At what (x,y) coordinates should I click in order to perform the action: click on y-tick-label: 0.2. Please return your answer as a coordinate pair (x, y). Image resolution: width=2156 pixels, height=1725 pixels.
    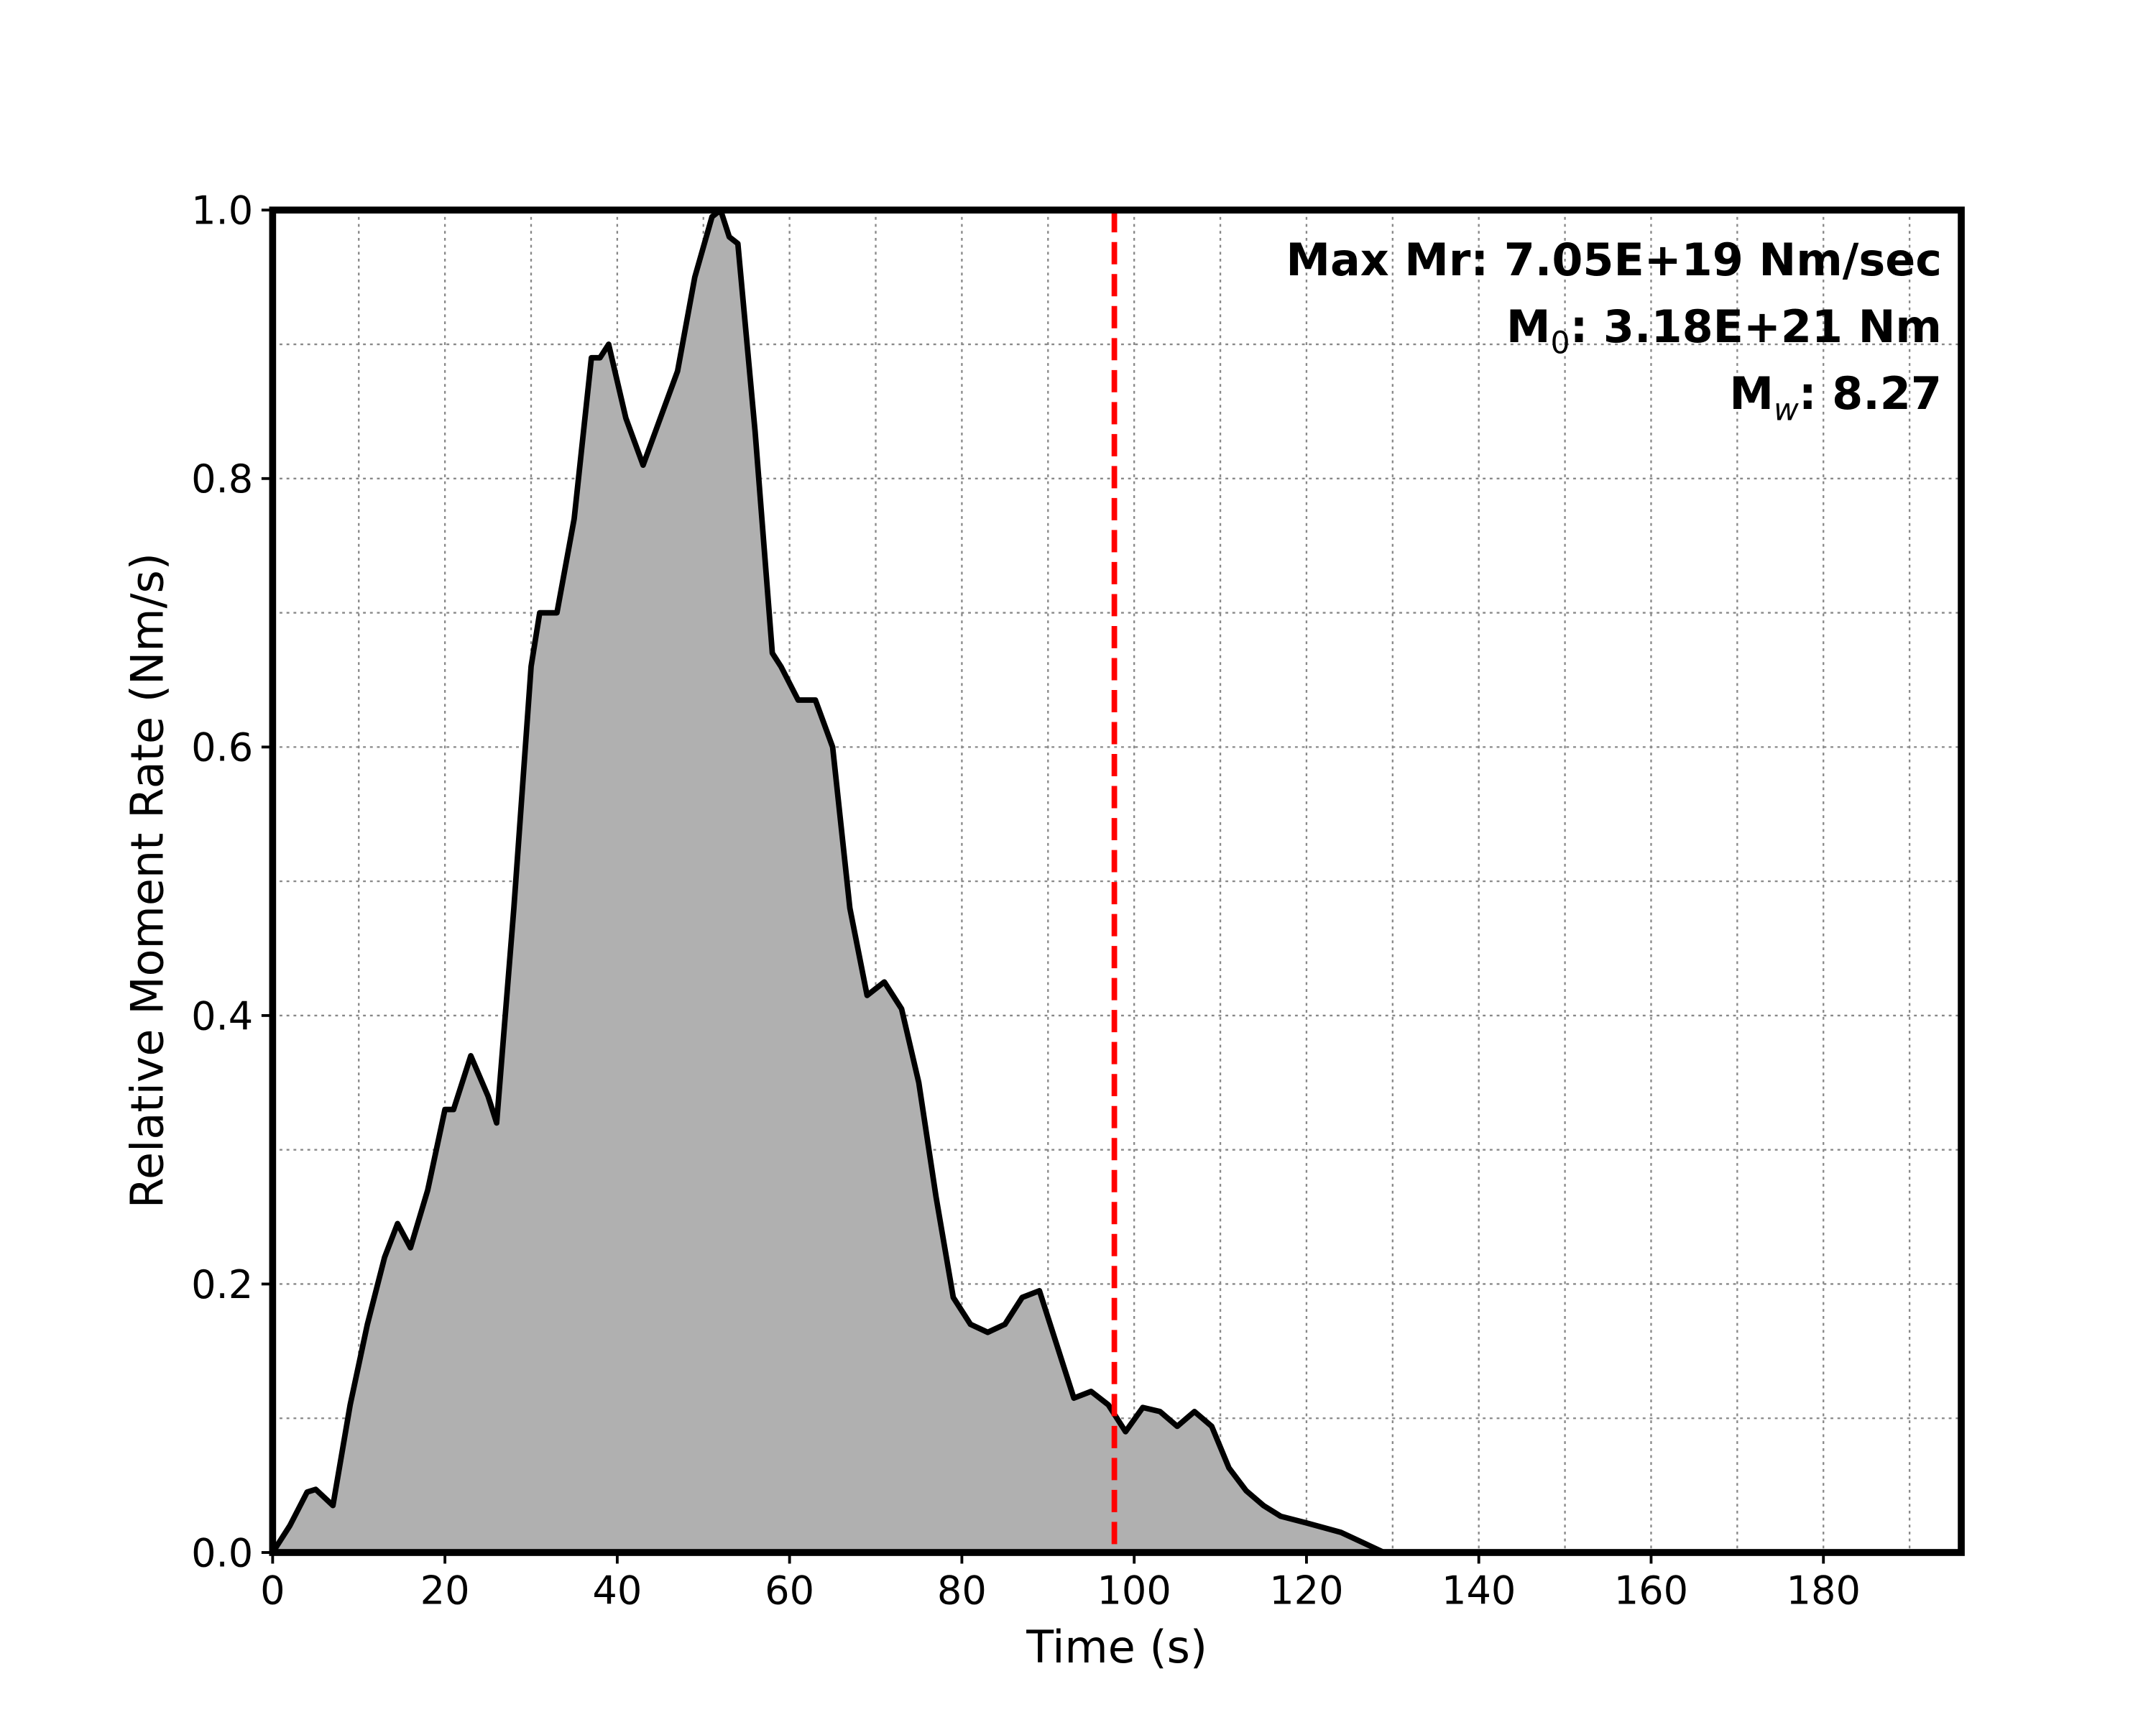
    Looking at the image, I should click on (222, 1284).